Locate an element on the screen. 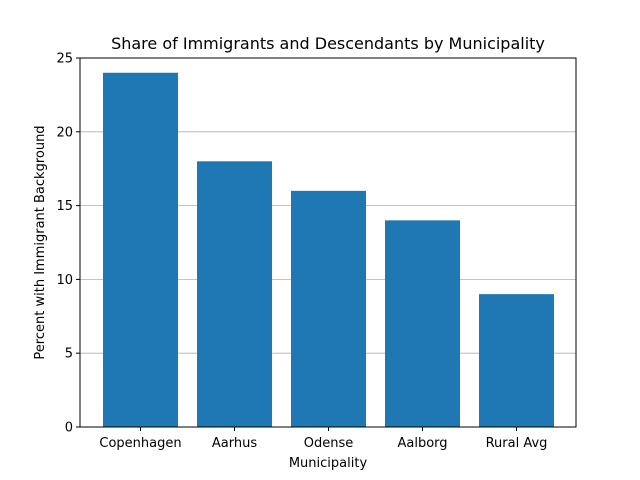  y-tick-label: 5 is located at coordinates (69, 354).